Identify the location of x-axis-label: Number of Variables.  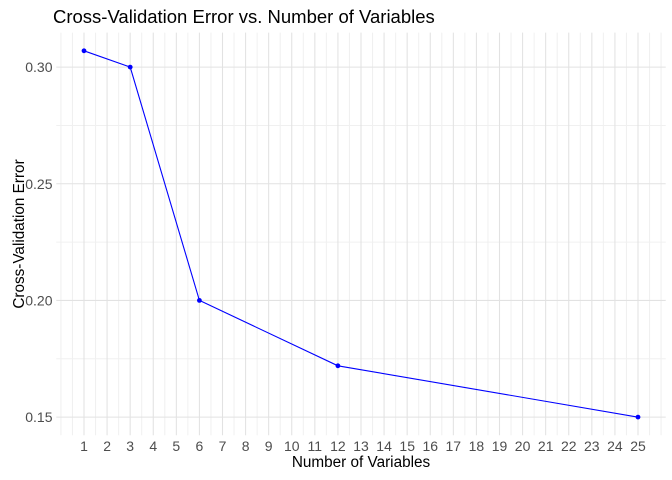
(361, 462).